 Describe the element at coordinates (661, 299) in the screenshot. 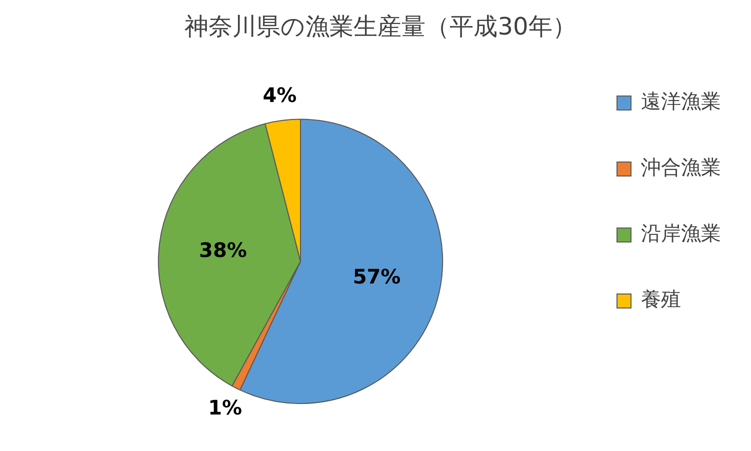

I see `legend-label: 養殖` at that location.